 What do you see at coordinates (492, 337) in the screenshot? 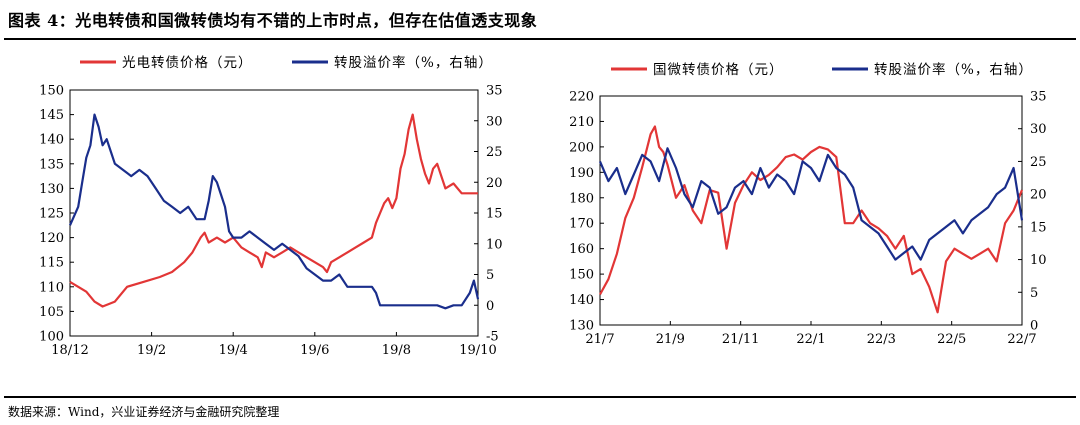
I see `right-tick-label: -5` at bounding box center [492, 337].